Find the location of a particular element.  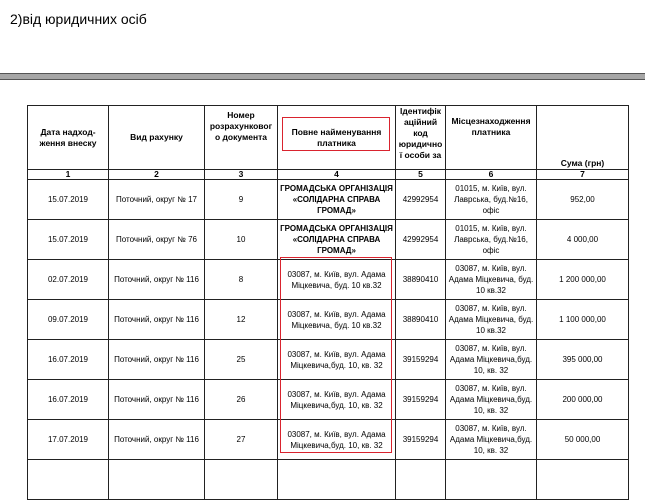

header-payer-name: Повне найменування платника is located at coordinates (336, 137).